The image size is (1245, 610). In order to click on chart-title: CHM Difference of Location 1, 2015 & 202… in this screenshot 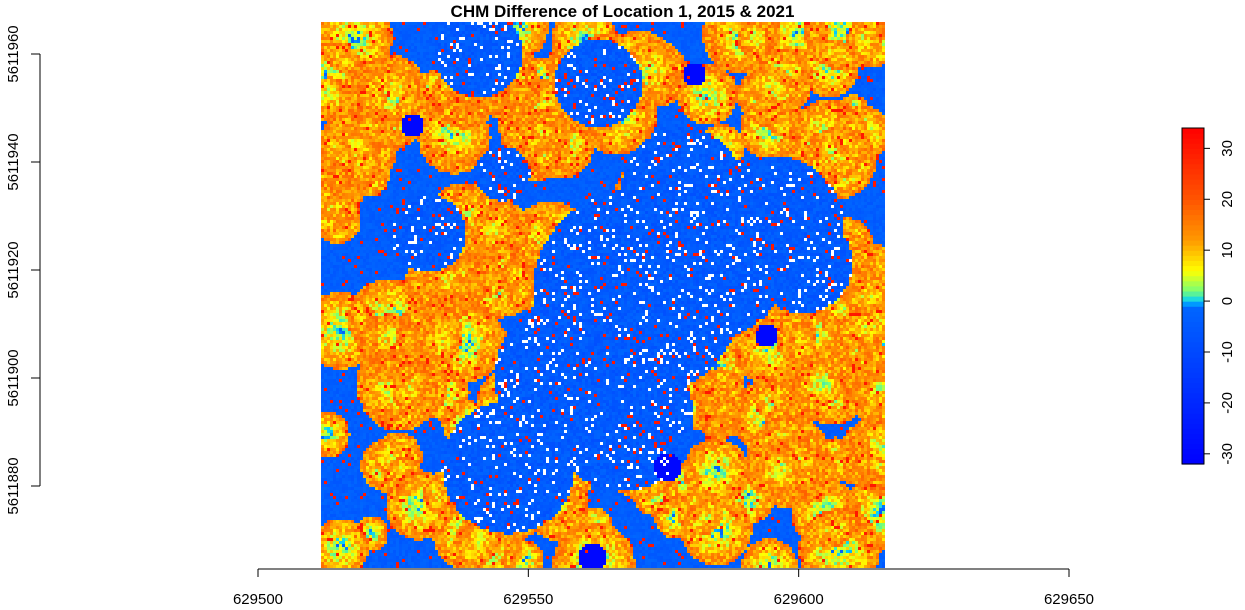, I will do `click(622, 11)`.